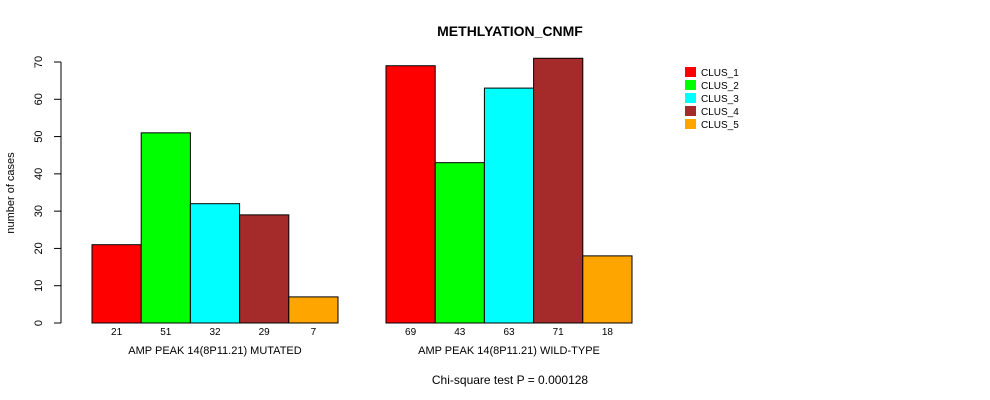 The width and height of the screenshot is (990, 400). I want to click on bar-value-label: 21, so click(117, 332).